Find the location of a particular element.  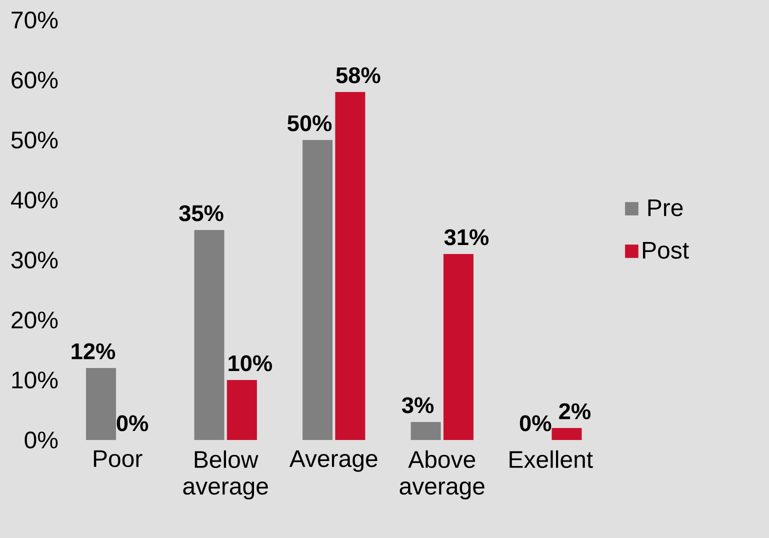

y-tick-label: 60% is located at coordinates (35, 79).